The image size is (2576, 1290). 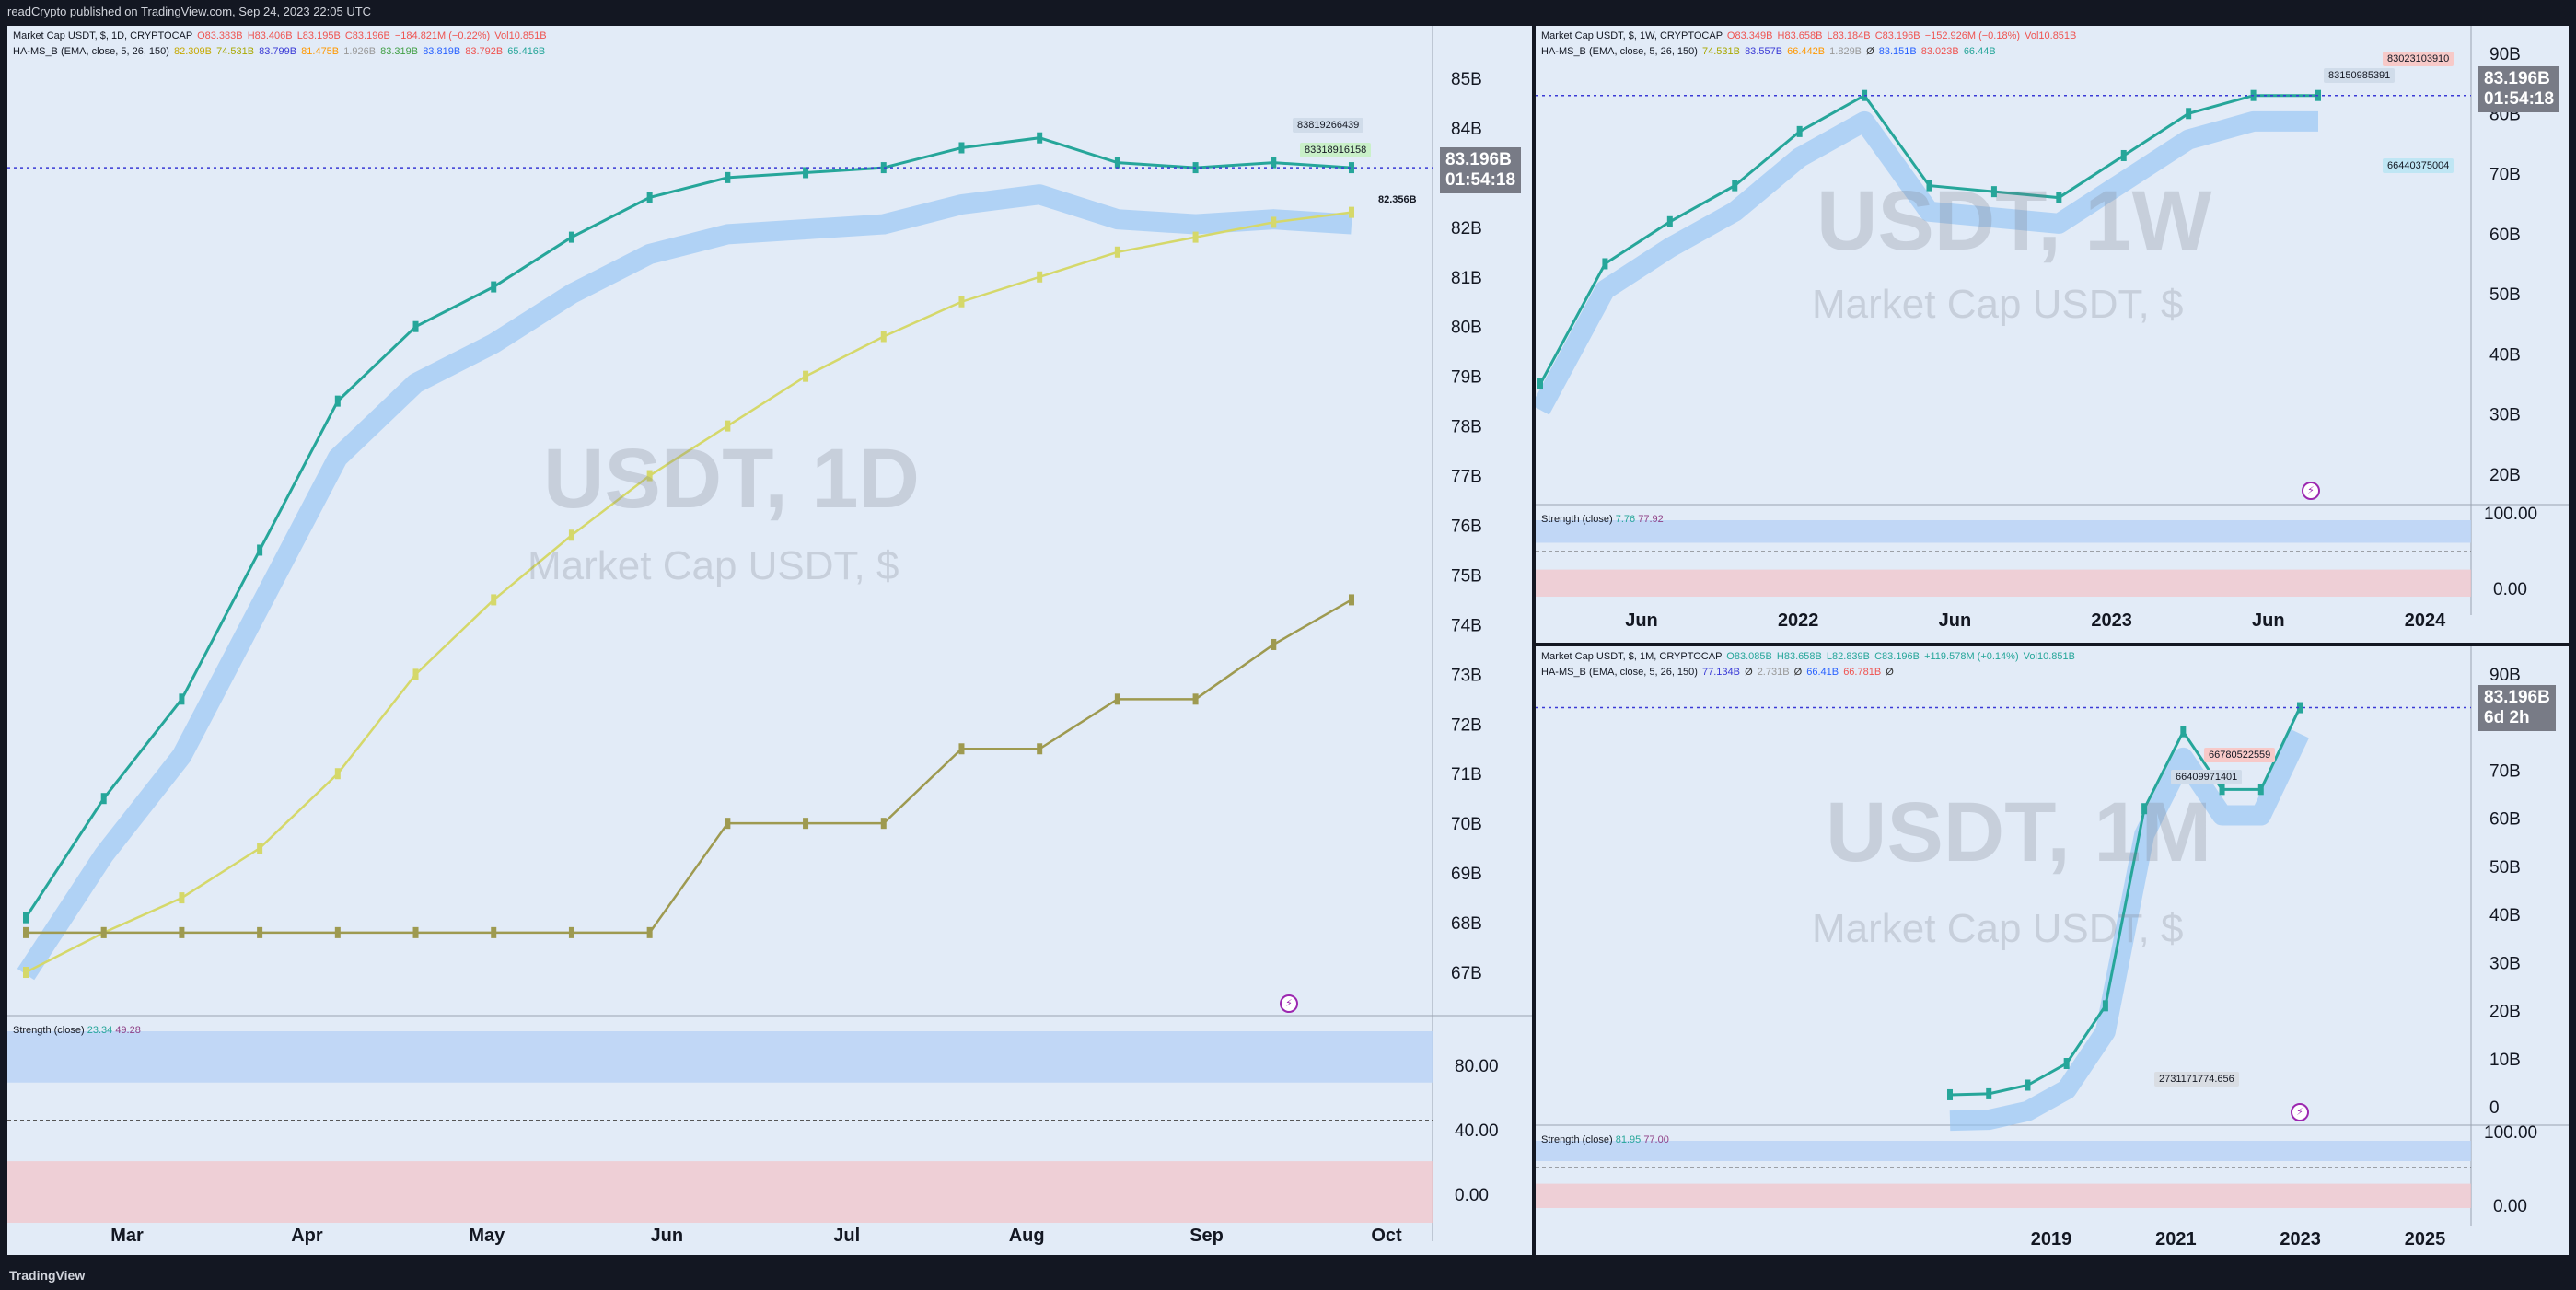 I want to click on x-tick-label: Mar, so click(x=127, y=1236).